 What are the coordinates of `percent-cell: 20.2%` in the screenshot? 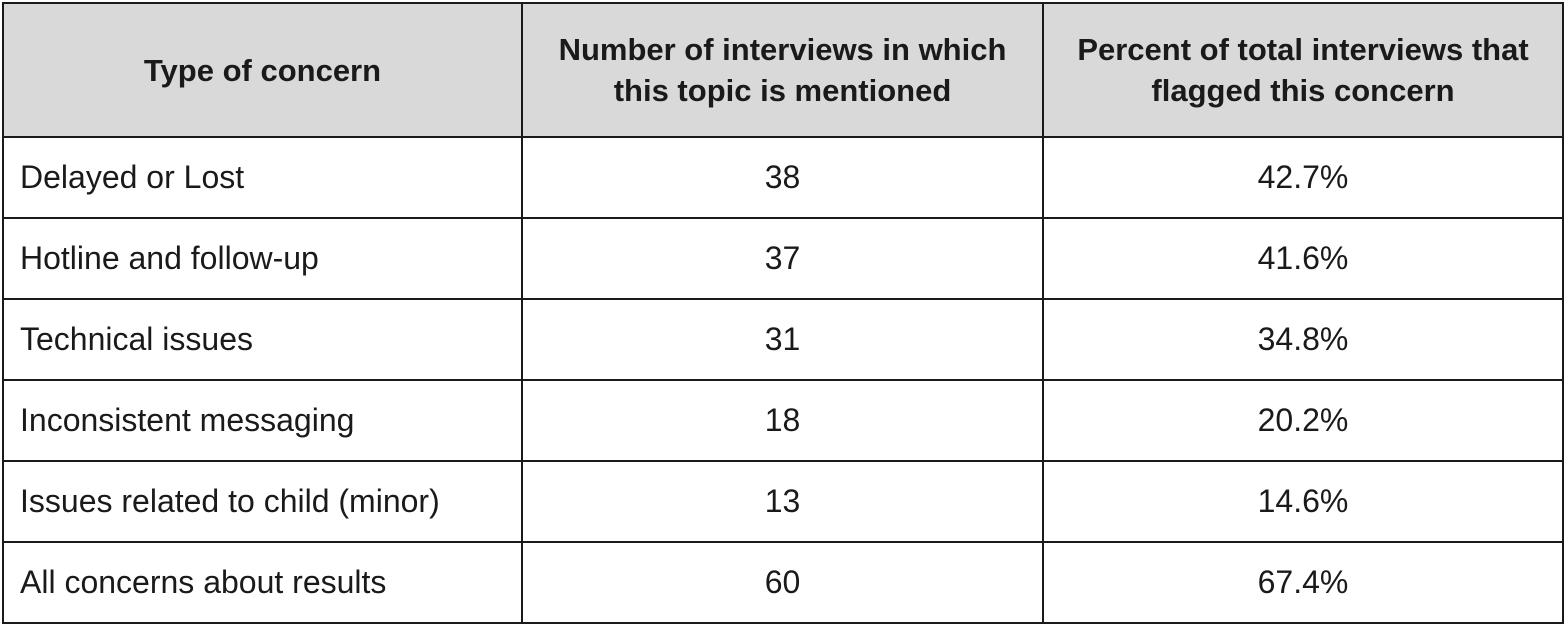 It's located at (1303, 420).